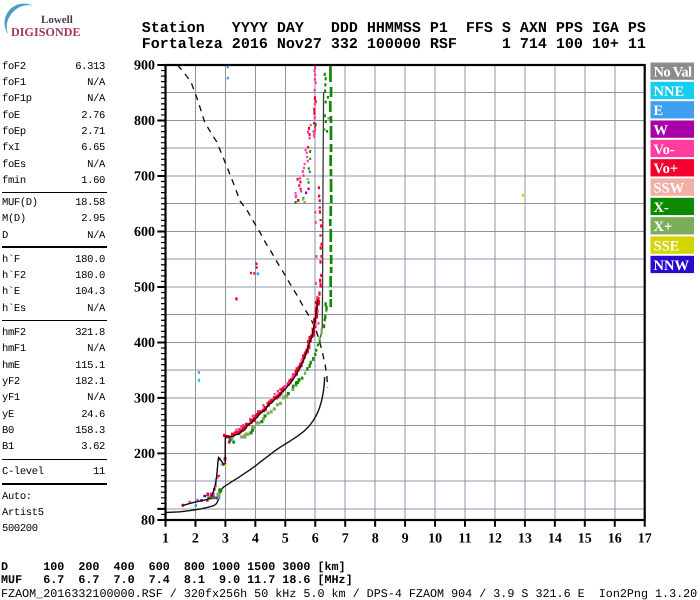  Describe the element at coordinates (669, 188) in the screenshot. I see `svg-text: SSW` at that location.